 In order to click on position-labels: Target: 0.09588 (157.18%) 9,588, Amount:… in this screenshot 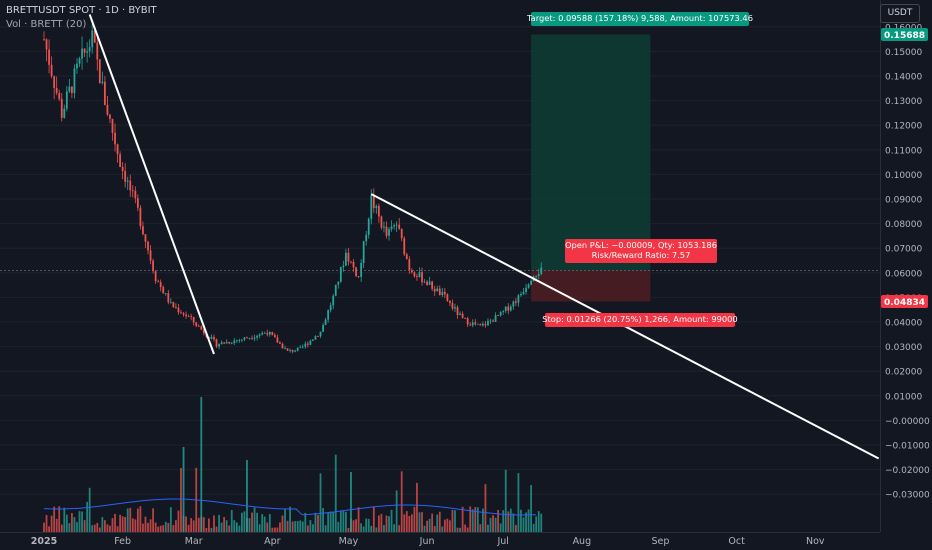, I will do `click(639, 169)`.